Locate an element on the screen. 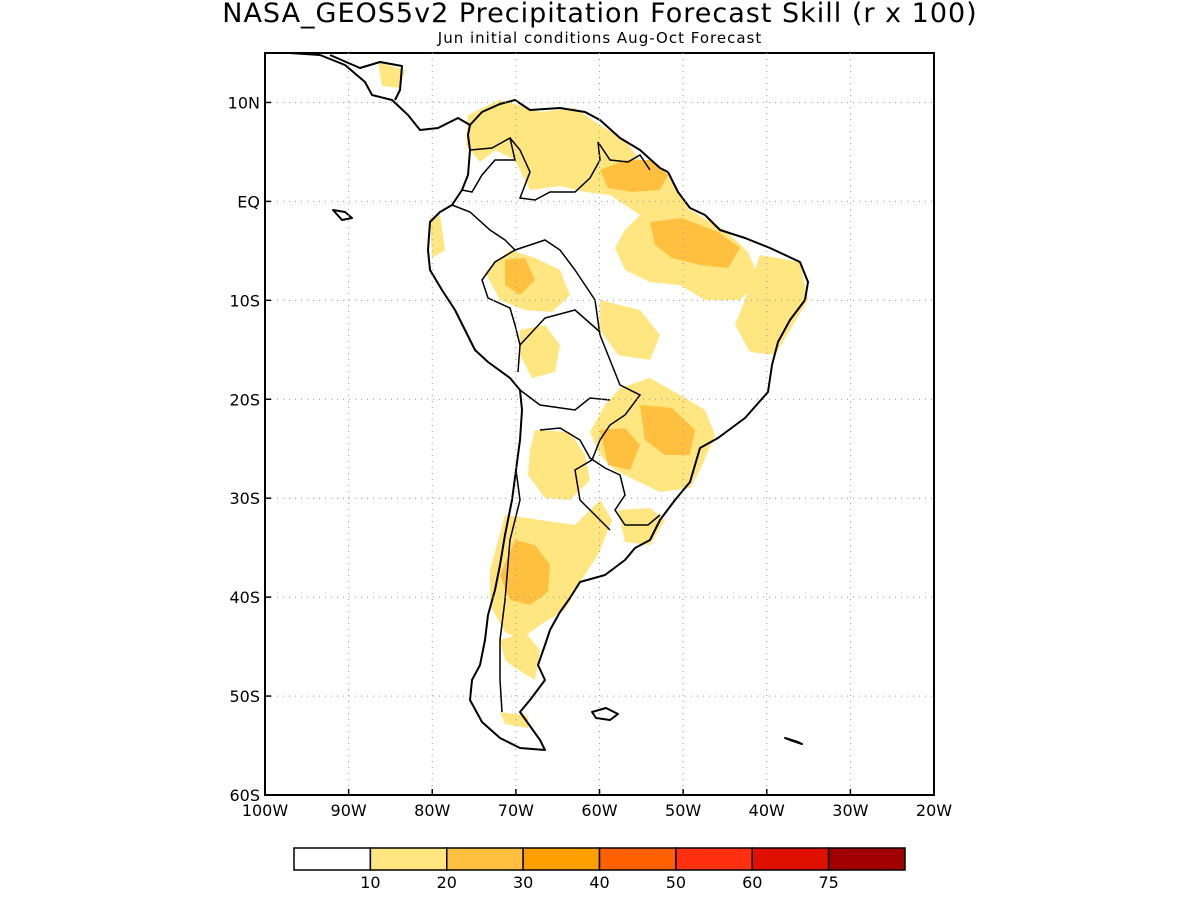 This screenshot has height=900, width=1200. y-tick-label: 60S is located at coordinates (244, 795).